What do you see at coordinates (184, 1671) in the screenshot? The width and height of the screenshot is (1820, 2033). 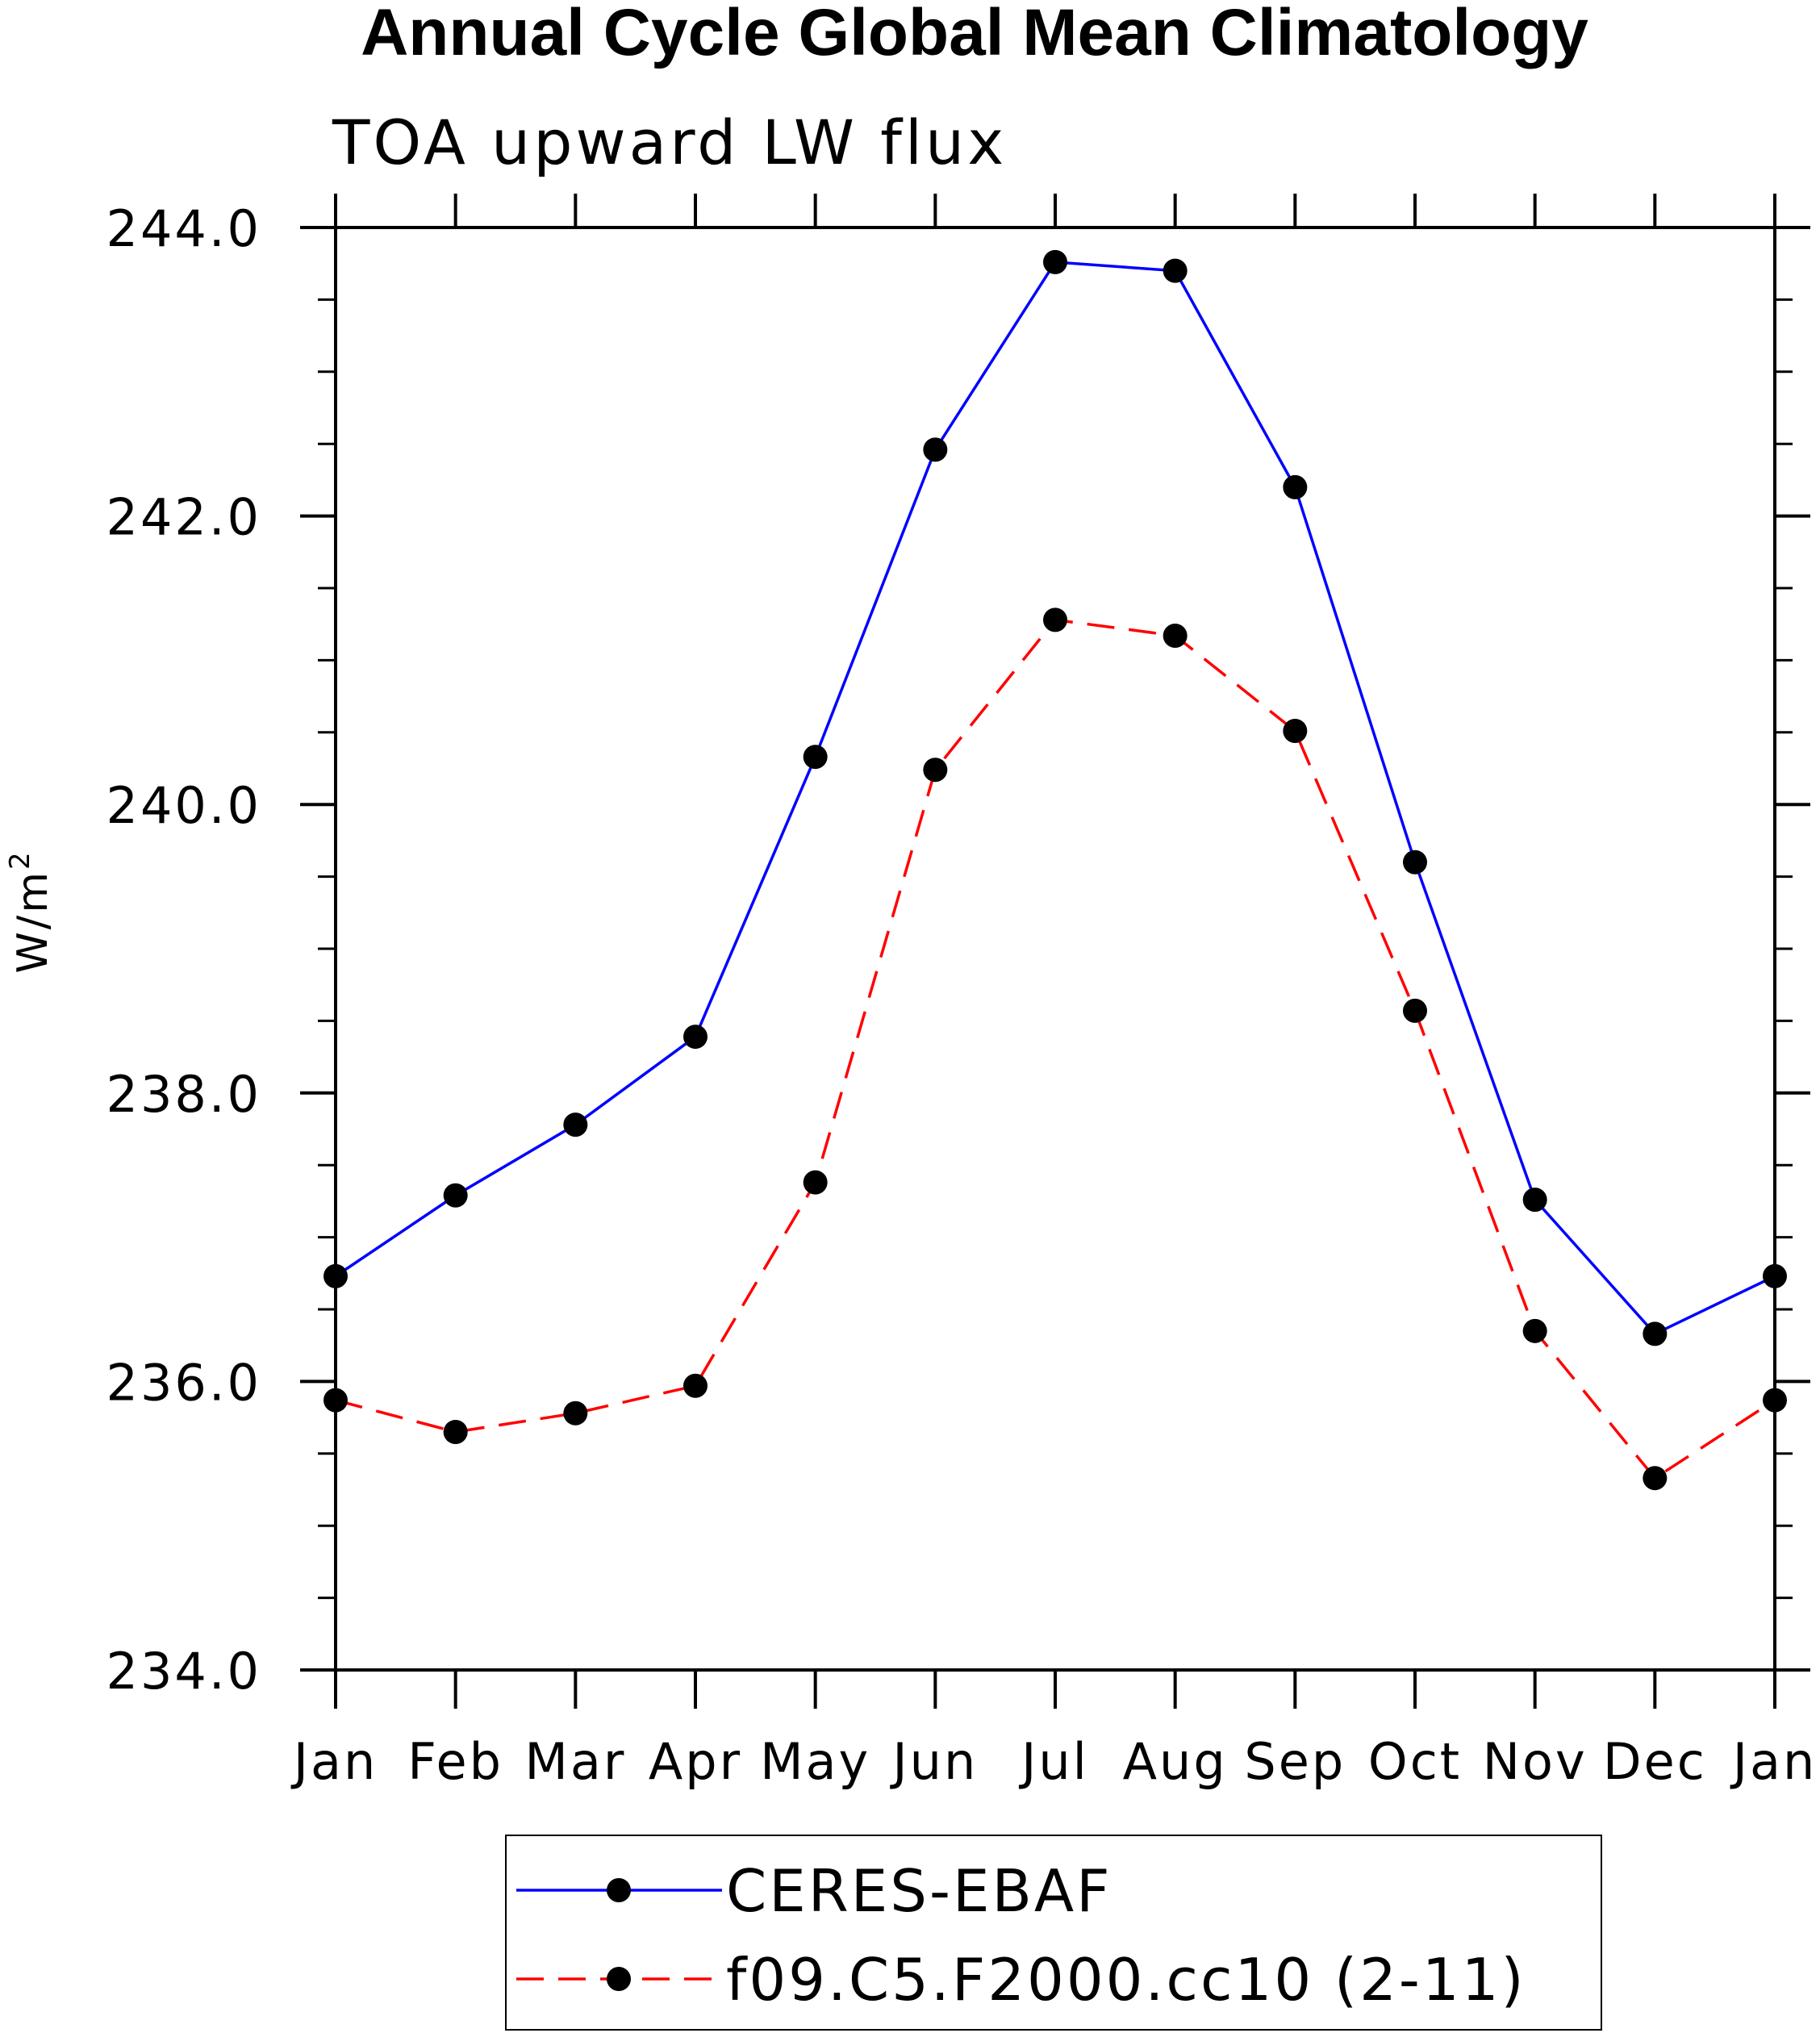 I see `y-tick-label: 234.0` at bounding box center [184, 1671].